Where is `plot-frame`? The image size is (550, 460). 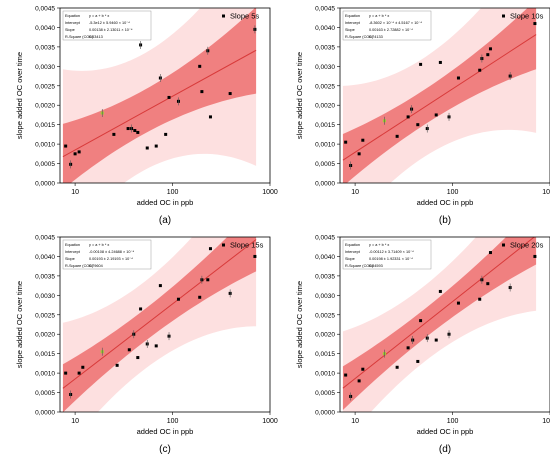
plot-frame is located at coordinates (444, 95).